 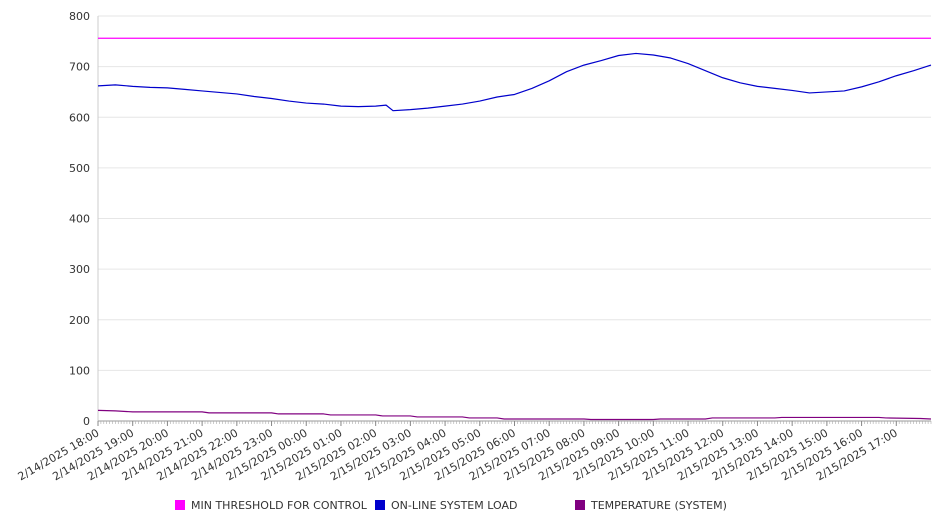 What do you see at coordinates (580, 505) in the screenshot?
I see `legend-swatch-temperature` at bounding box center [580, 505].